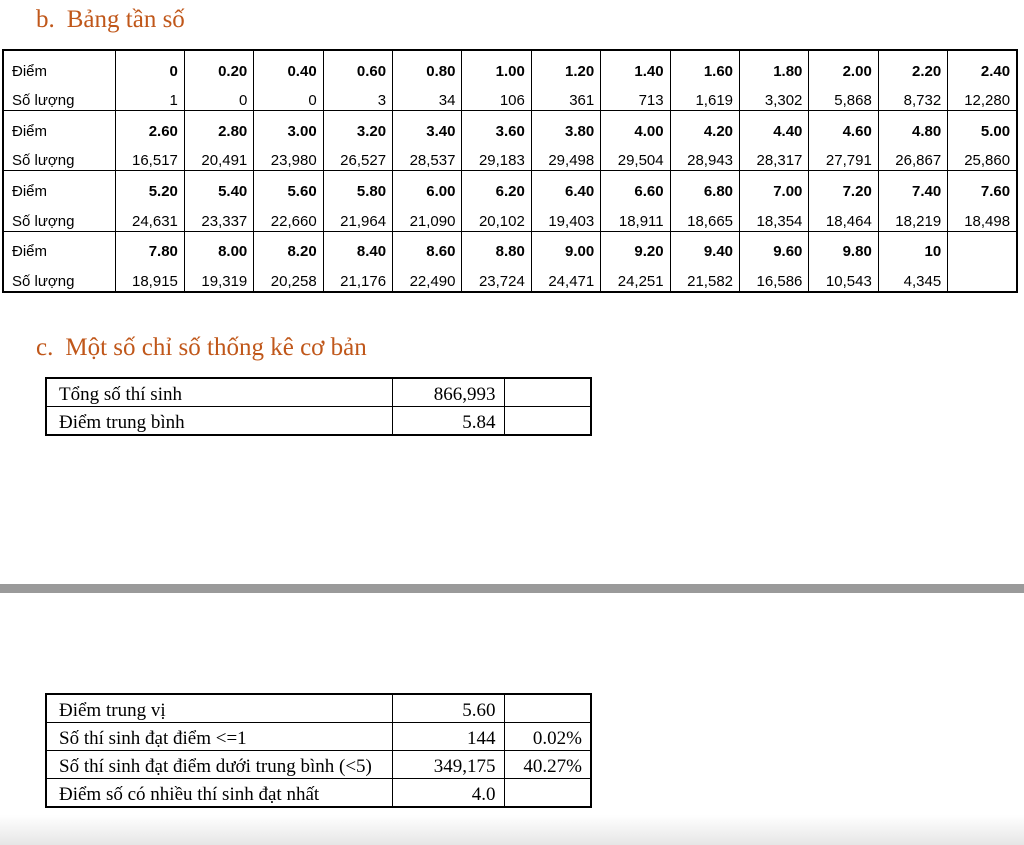  Describe the element at coordinates (566, 156) in the screenshot. I see `count-cell: 29,498` at that location.